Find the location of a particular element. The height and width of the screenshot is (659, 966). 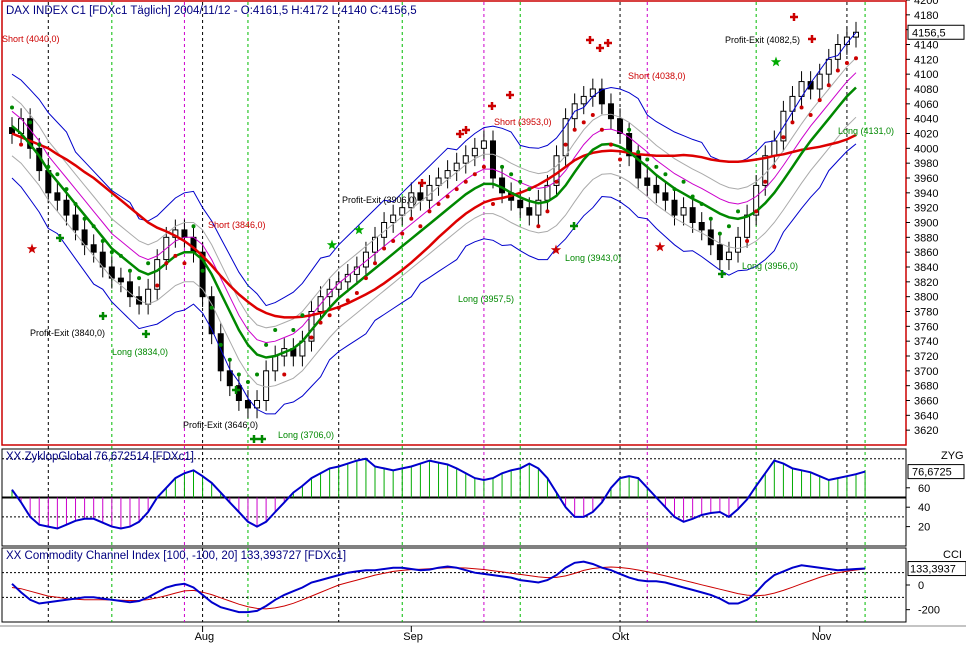

price-ytick-label: 3800 is located at coordinates (926, 298).